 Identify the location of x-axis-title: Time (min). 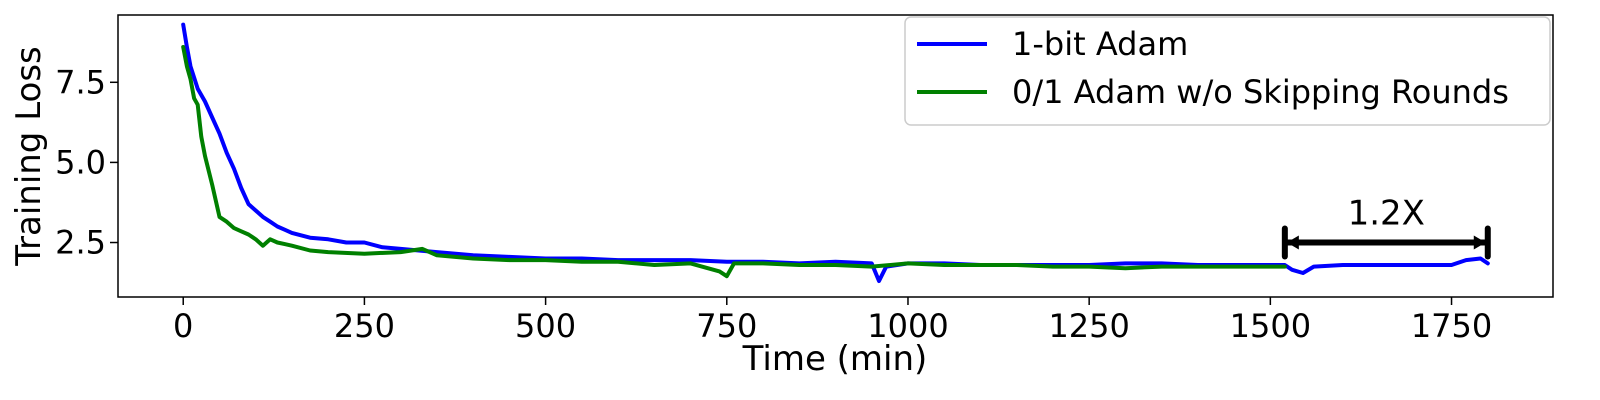
(835, 359).